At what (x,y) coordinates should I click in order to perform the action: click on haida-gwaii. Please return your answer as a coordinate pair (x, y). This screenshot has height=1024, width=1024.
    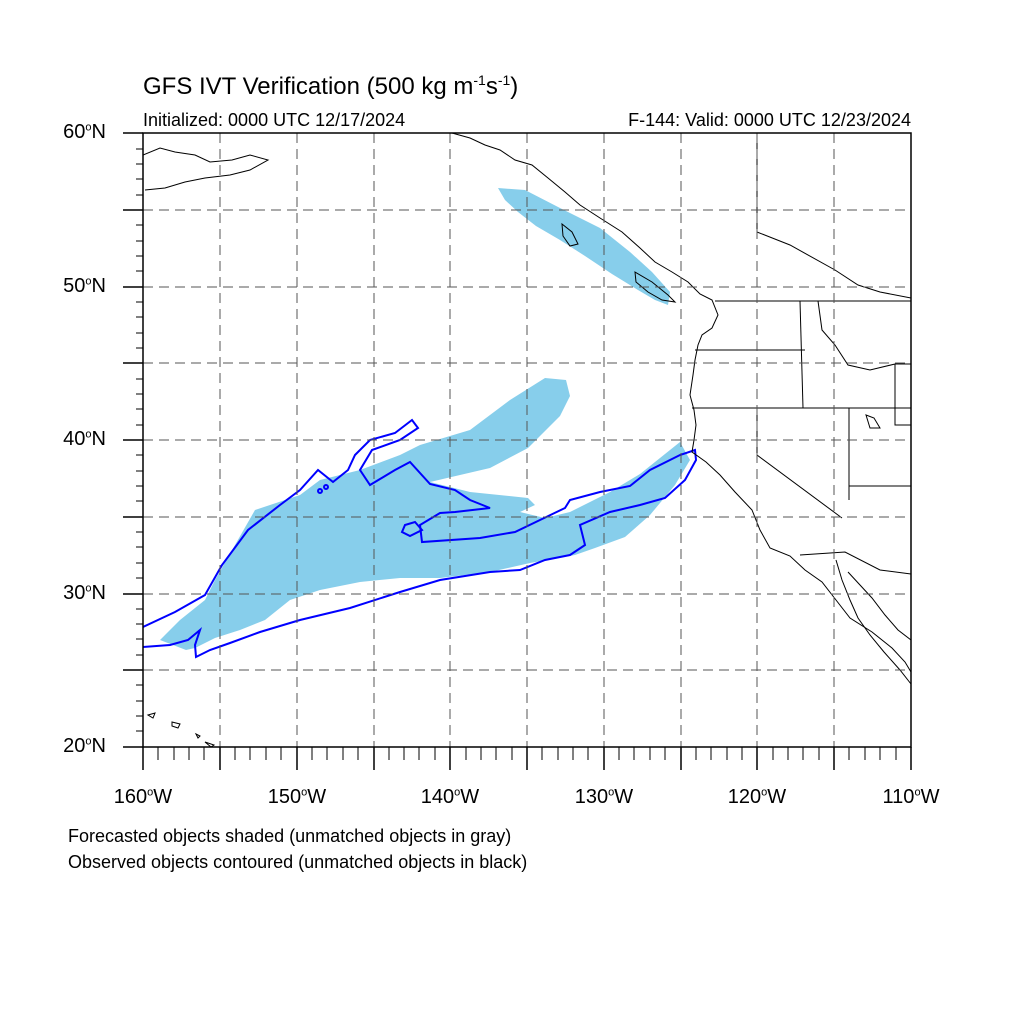
    Looking at the image, I should click on (570, 234).